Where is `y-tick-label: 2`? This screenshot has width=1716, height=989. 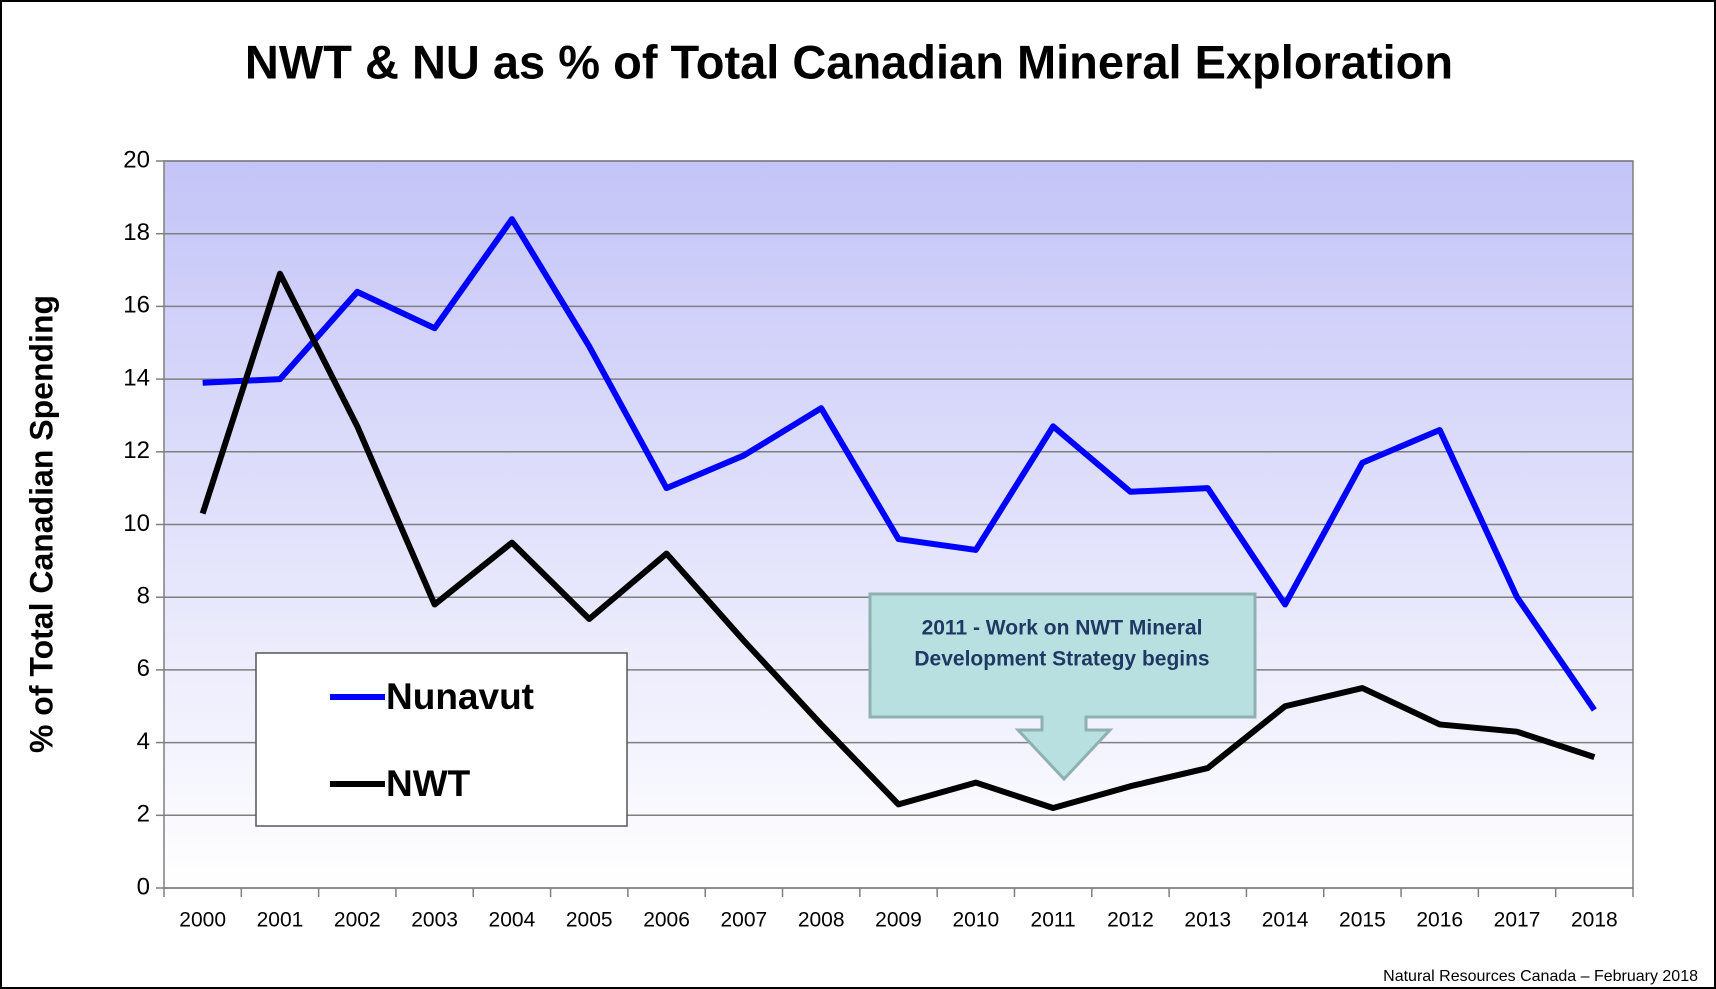 y-tick-label: 2 is located at coordinates (143, 814).